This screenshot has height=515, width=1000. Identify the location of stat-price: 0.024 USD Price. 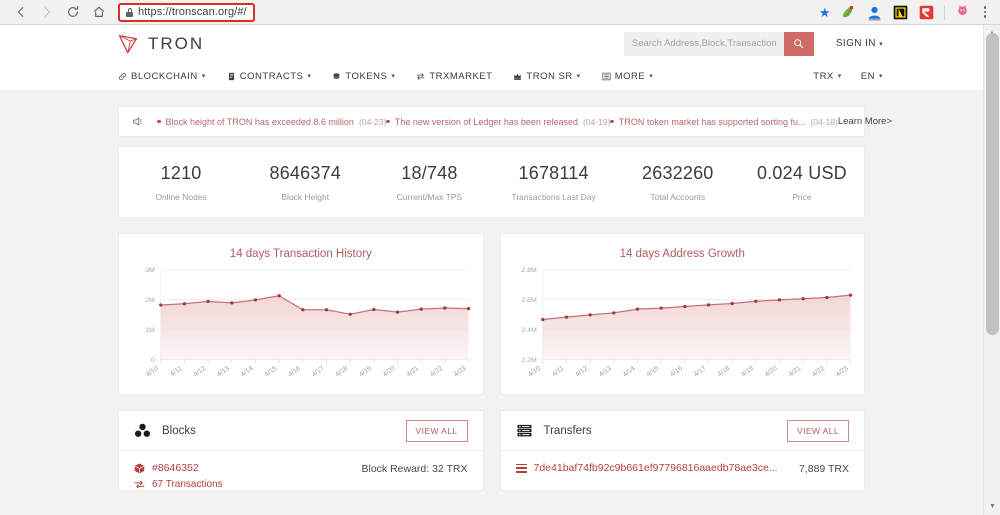
(802, 182).